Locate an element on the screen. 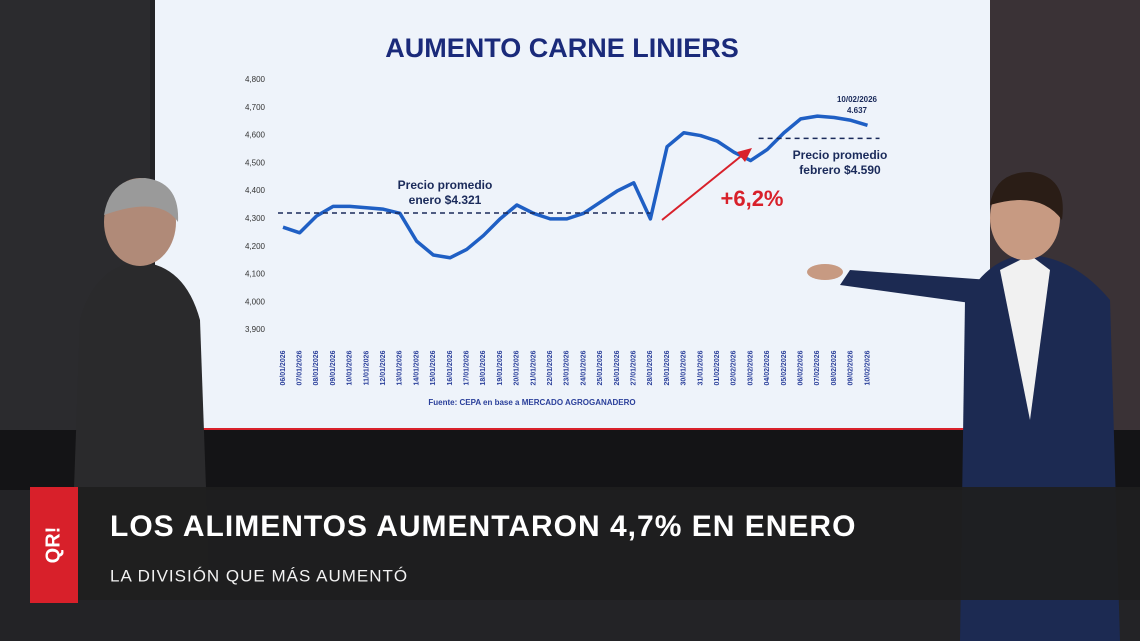 This screenshot has width=1140, height=641. x-tick-label: 10/02/2026 is located at coordinates (867, 367).